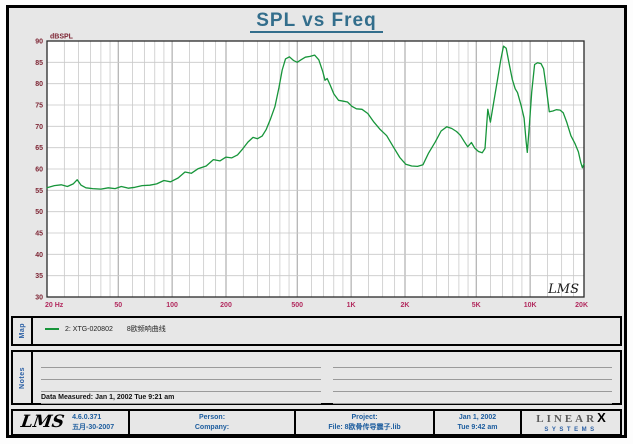  I want to click on version-number: 4.6.0.371, so click(87, 417).